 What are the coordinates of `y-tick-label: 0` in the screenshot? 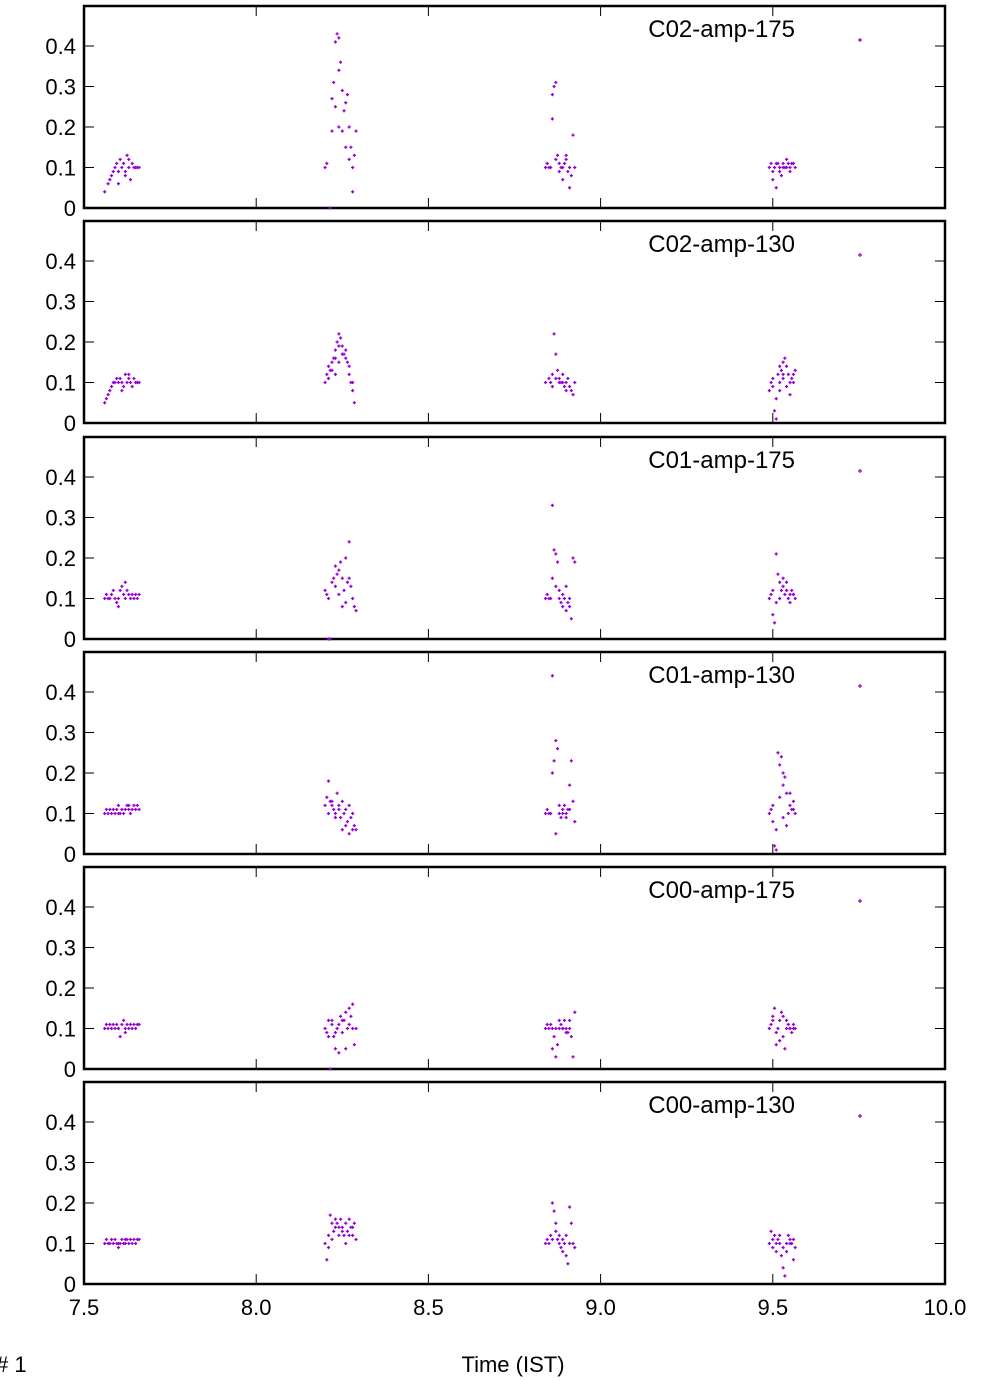 It's located at (70, 854).